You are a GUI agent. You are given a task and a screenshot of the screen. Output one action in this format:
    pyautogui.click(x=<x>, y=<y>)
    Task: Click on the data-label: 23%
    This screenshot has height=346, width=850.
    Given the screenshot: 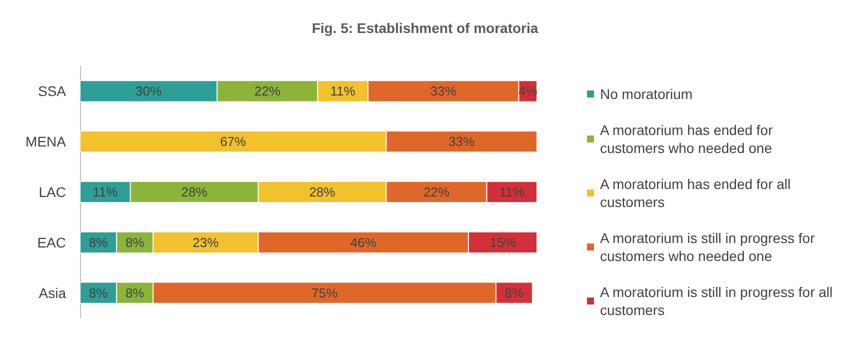 What is the action you would take?
    pyautogui.click(x=206, y=242)
    